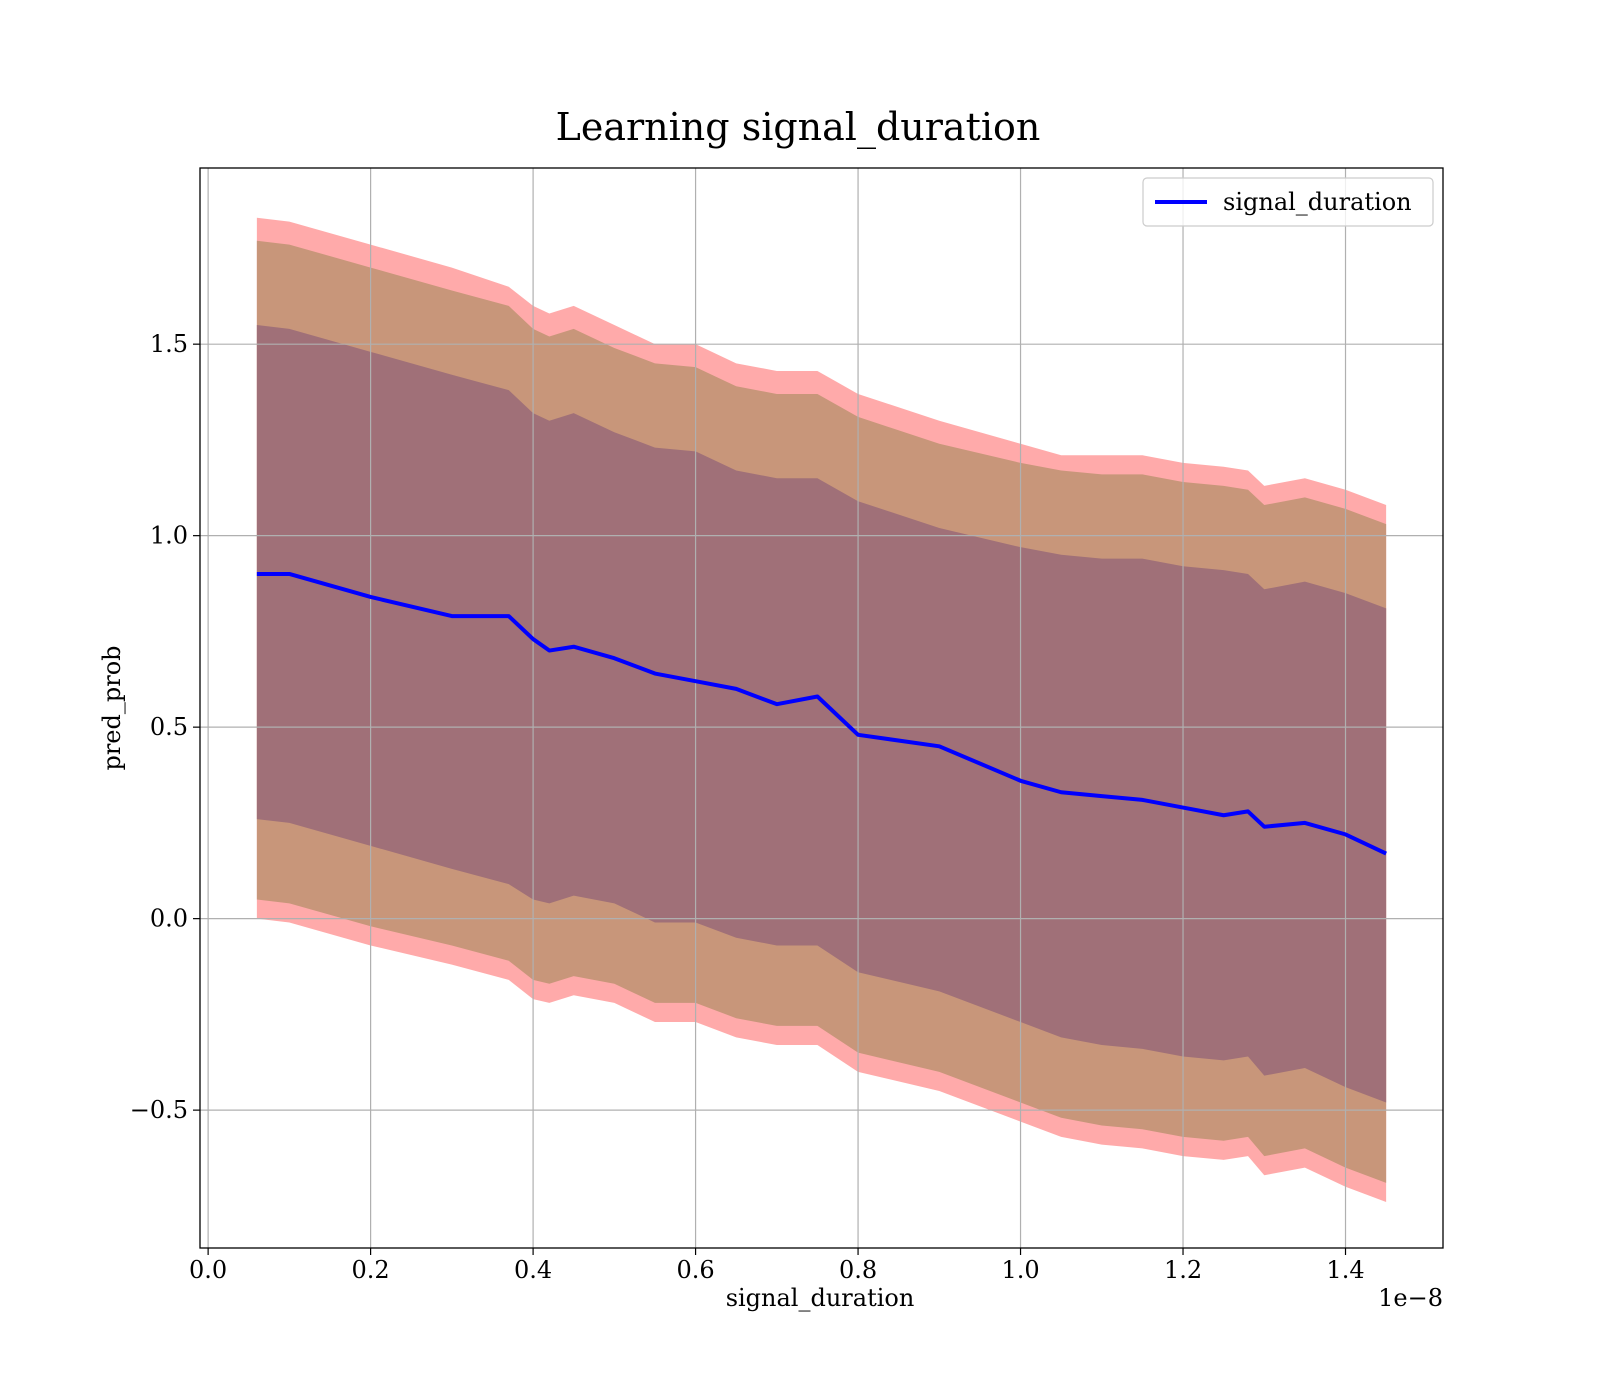 This screenshot has width=1600, height=1400. Describe the element at coordinates (533, 1270) in the screenshot. I see `x-tick-label: 0.4` at that location.